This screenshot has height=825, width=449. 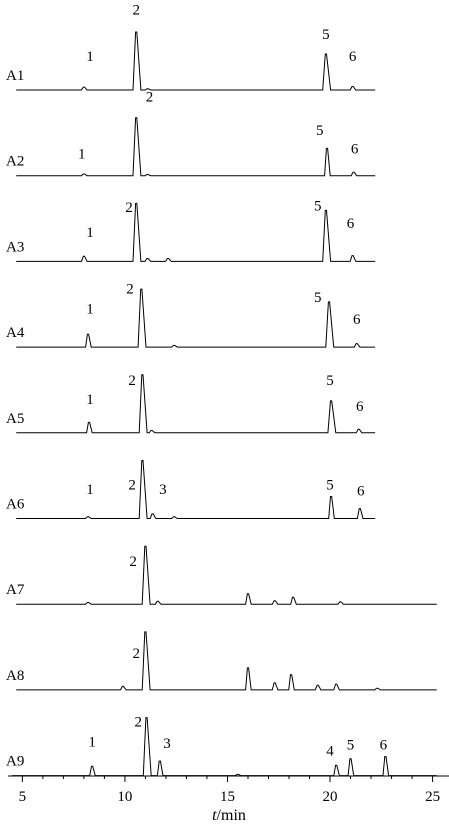 What do you see at coordinates (130, 290) in the screenshot?
I see `peak-label-a4-2: 2` at bounding box center [130, 290].